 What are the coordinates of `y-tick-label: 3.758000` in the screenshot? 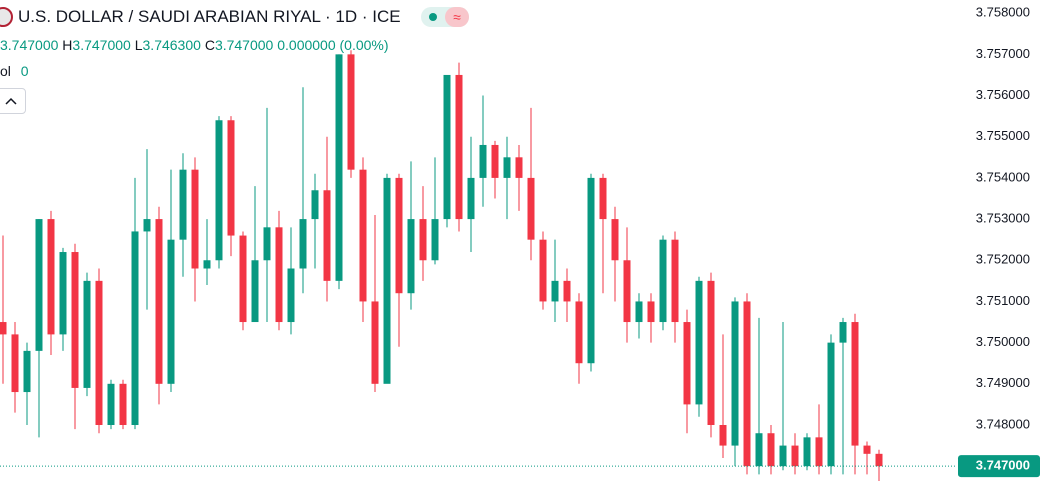 It's located at (1003, 12).